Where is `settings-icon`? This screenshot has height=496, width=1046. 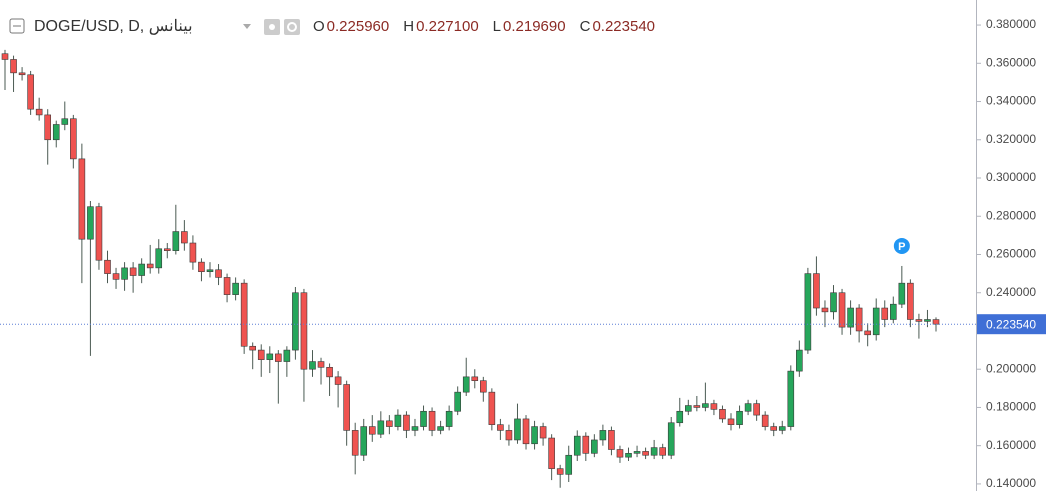
settings-icon is located at coordinates (292, 27).